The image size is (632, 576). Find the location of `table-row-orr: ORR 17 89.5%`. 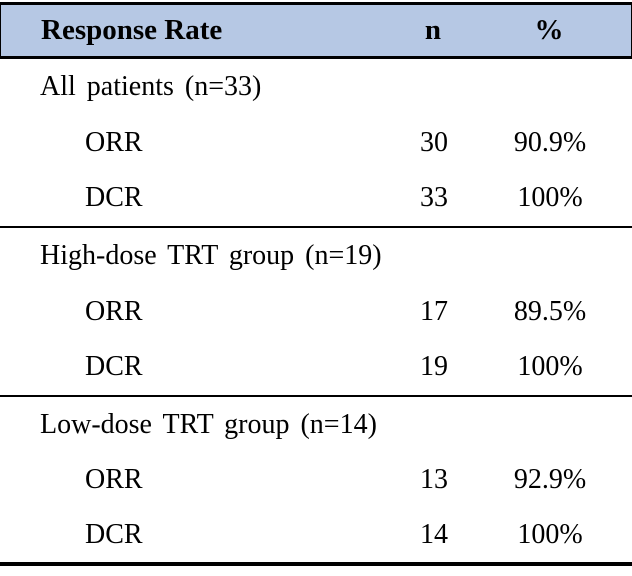

table-row-orr: ORR 17 89.5% is located at coordinates (316, 312).